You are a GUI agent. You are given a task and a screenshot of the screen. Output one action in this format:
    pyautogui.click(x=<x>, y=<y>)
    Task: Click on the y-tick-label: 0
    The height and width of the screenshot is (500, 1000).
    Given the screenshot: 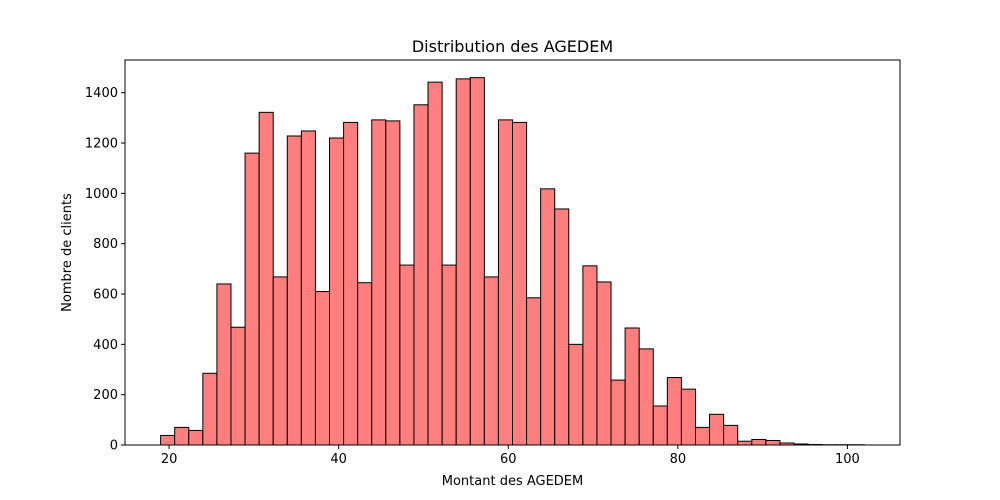 What is the action you would take?
    pyautogui.click(x=114, y=446)
    